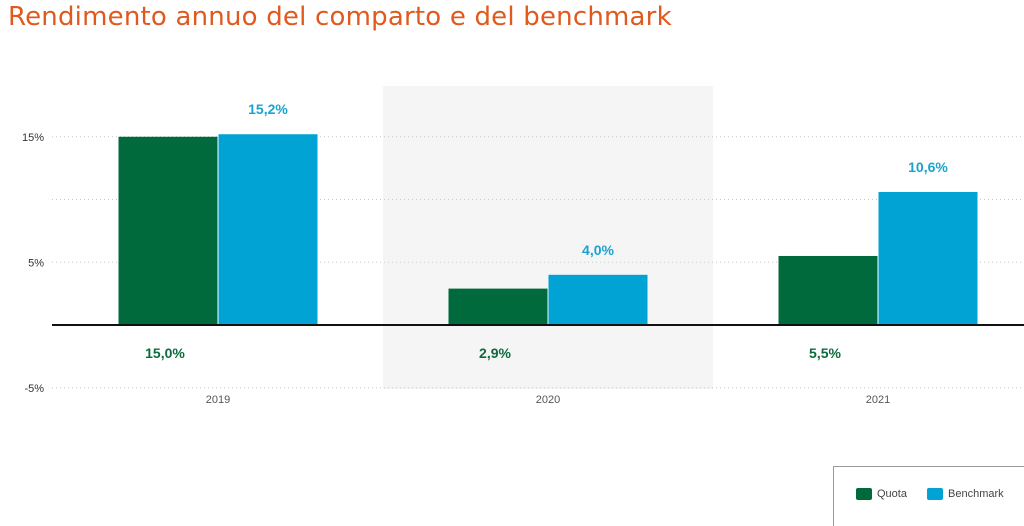 This screenshot has width=1024, height=526. Describe the element at coordinates (935, 494) in the screenshot. I see `legend-swatch-benchmark` at that location.